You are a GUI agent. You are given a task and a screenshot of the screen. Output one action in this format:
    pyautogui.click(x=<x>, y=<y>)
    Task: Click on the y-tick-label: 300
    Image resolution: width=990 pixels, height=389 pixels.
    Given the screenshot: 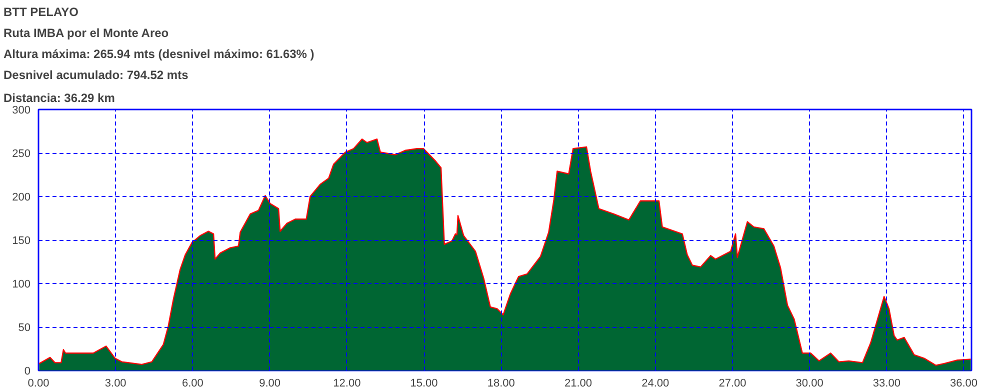 What is the action you would take?
    pyautogui.click(x=21, y=110)
    